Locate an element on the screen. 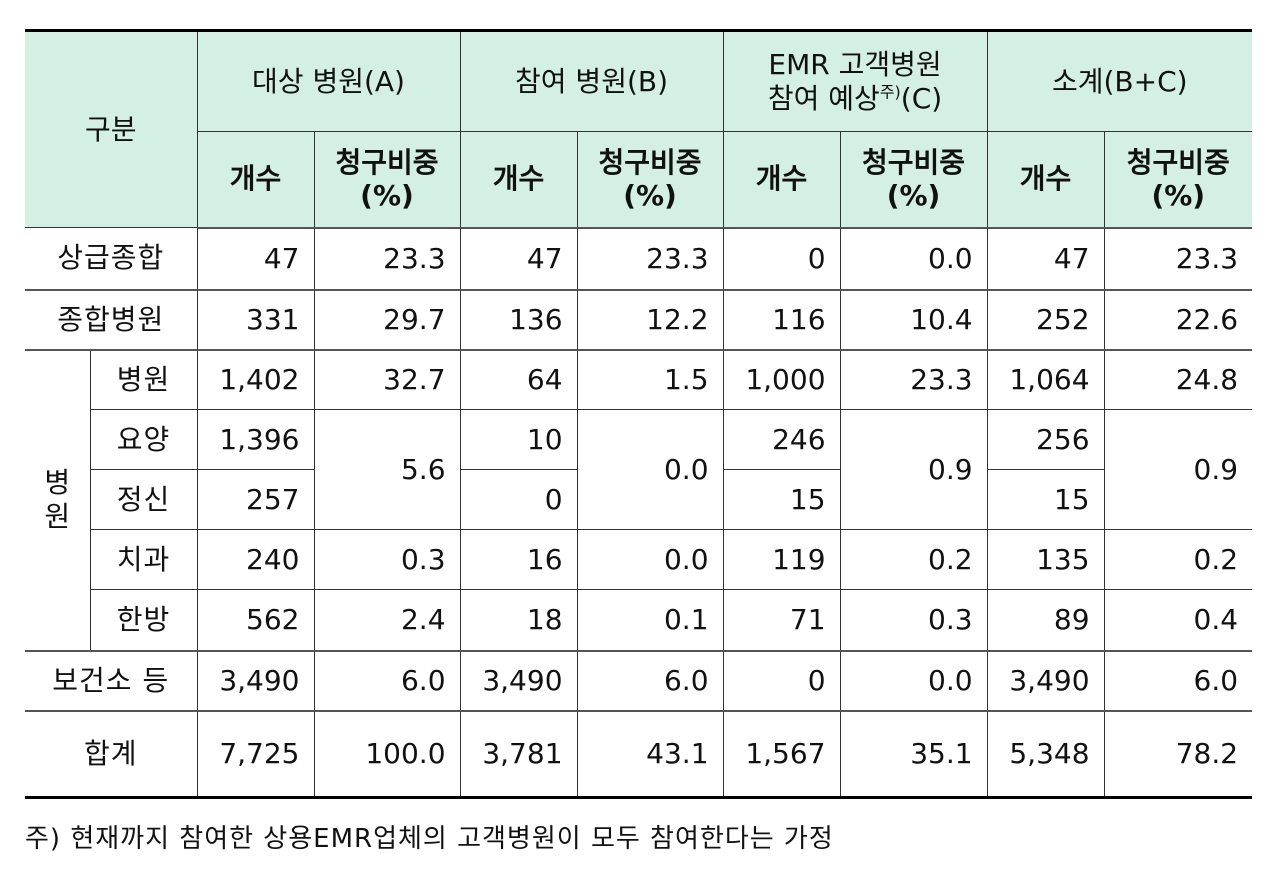 This screenshot has width=1280, height=878. cell-a-count: 47 is located at coordinates (255, 259).